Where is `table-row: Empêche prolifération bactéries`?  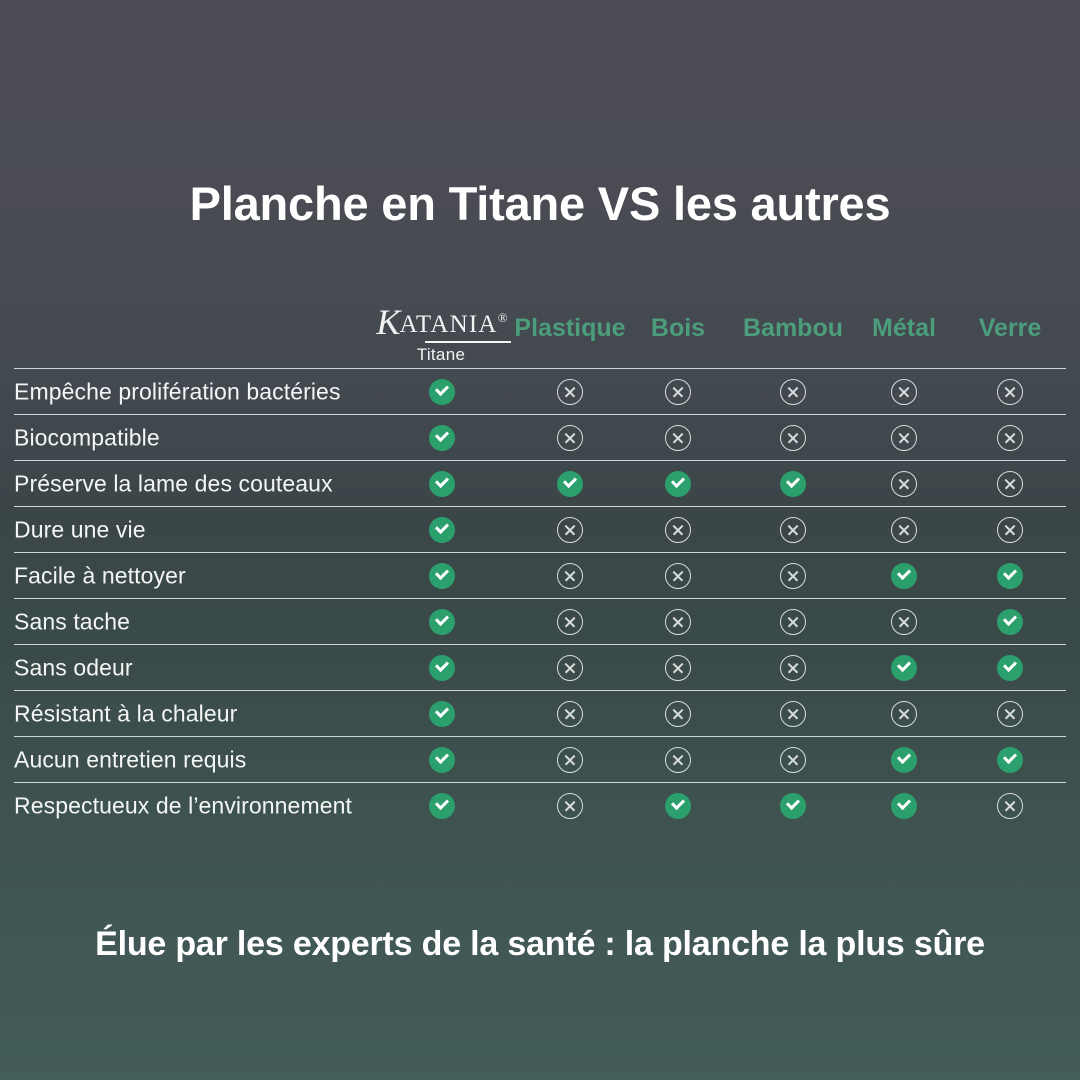 table-row: Empêche prolifération bactéries is located at coordinates (540, 391).